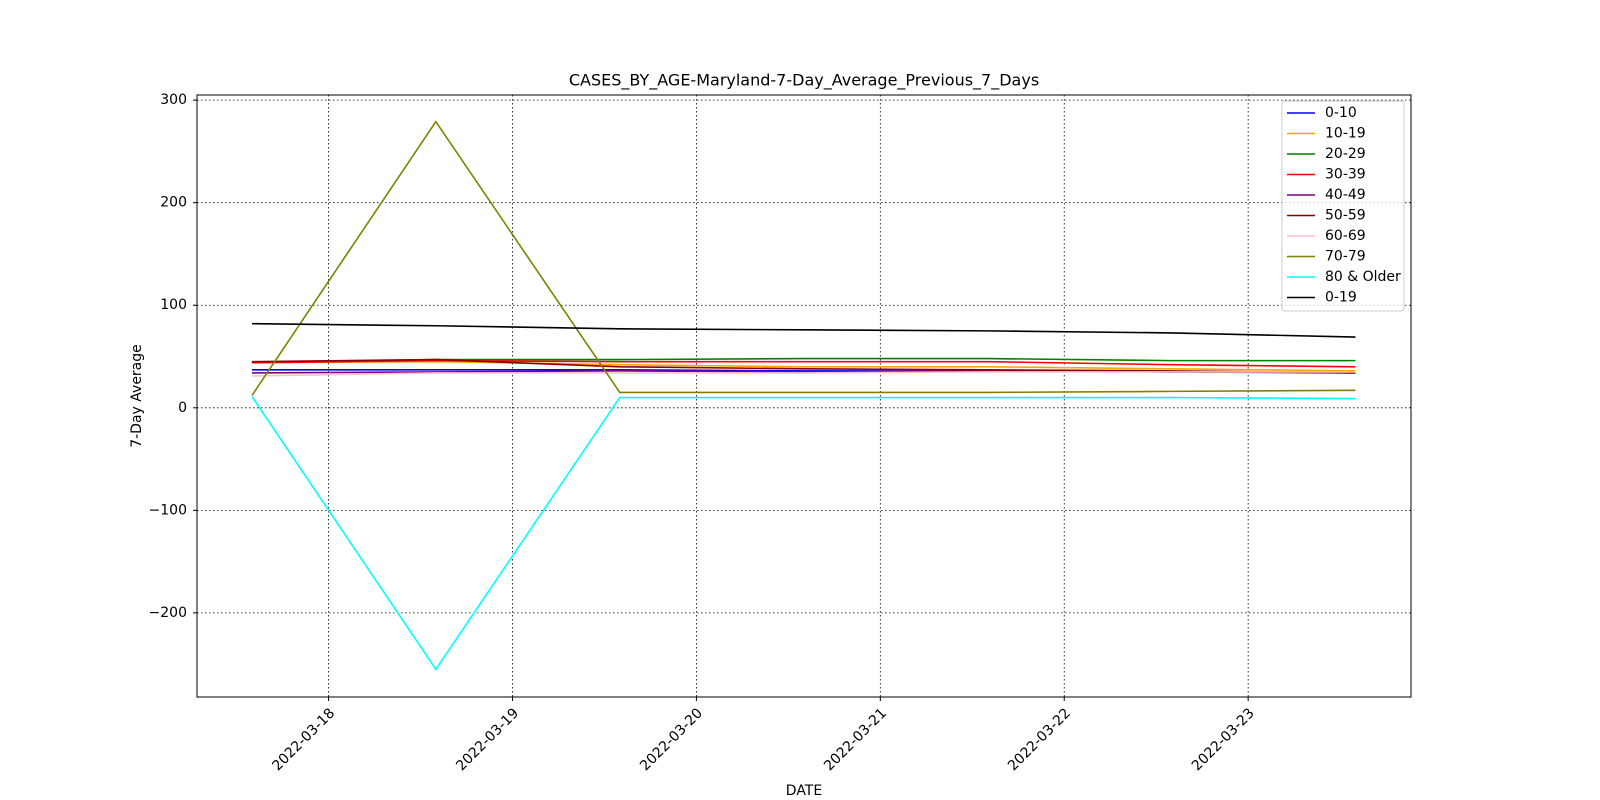 The width and height of the screenshot is (1600, 800). I want to click on x-tick-label: 2022-03-23, so click(1223, 739).